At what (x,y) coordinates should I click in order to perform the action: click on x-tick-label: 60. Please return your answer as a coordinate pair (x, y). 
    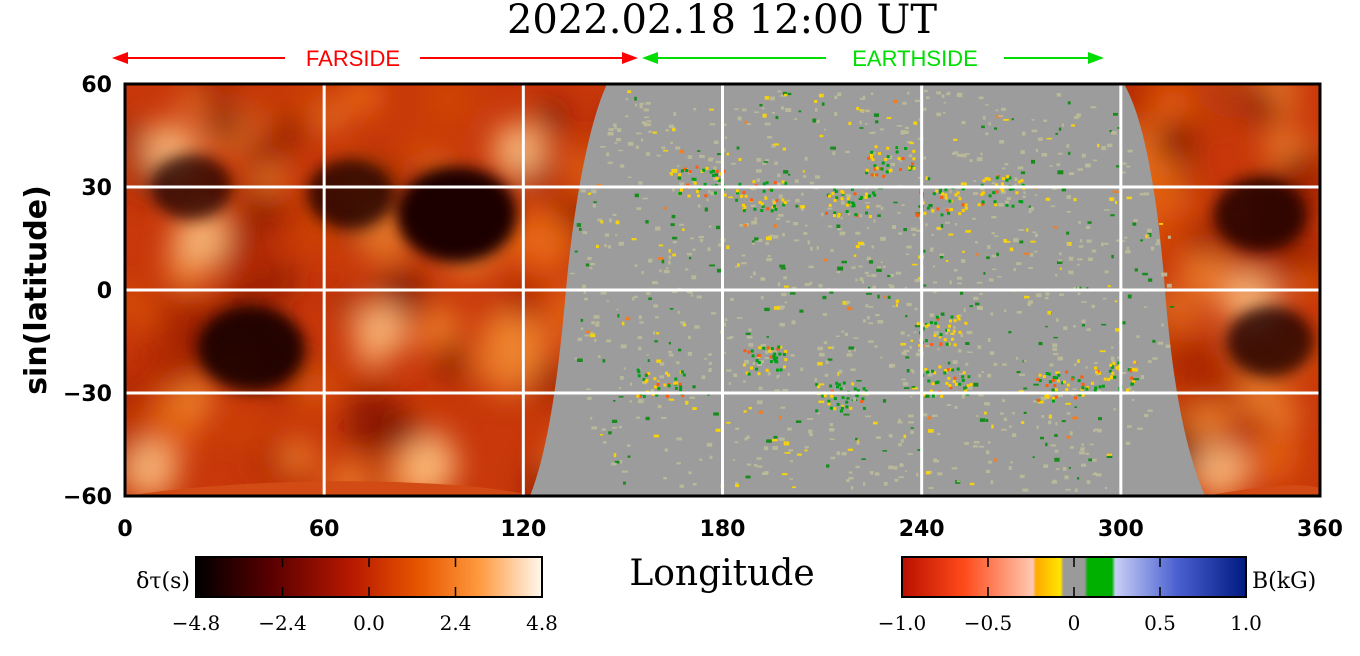
    Looking at the image, I should click on (324, 529).